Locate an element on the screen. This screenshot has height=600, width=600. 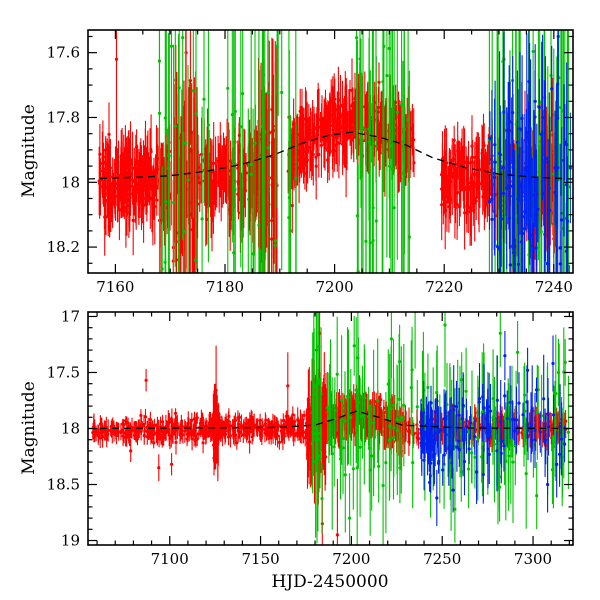
x-tick-label: 7220 is located at coordinates (444, 287).